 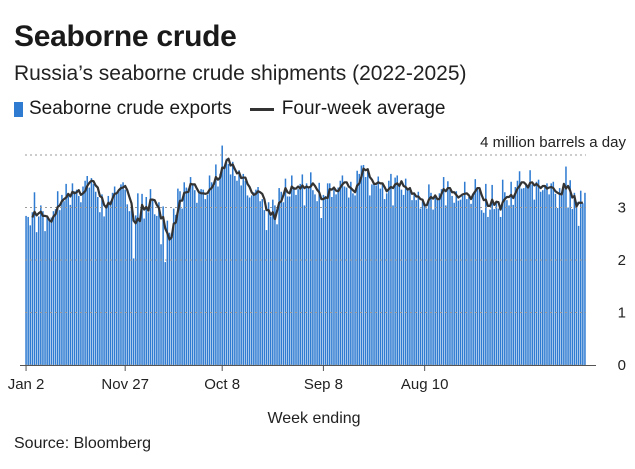 What do you see at coordinates (313, 418) in the screenshot?
I see `x-axis-title: Week ending` at bounding box center [313, 418].